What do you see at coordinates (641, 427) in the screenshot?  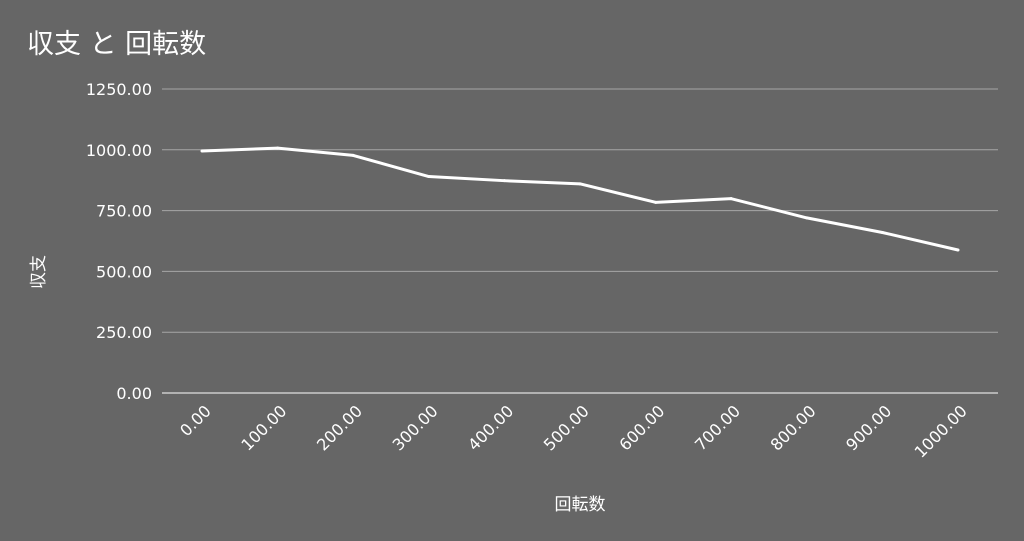 I see `x-tick-label: 600.00` at bounding box center [641, 427].